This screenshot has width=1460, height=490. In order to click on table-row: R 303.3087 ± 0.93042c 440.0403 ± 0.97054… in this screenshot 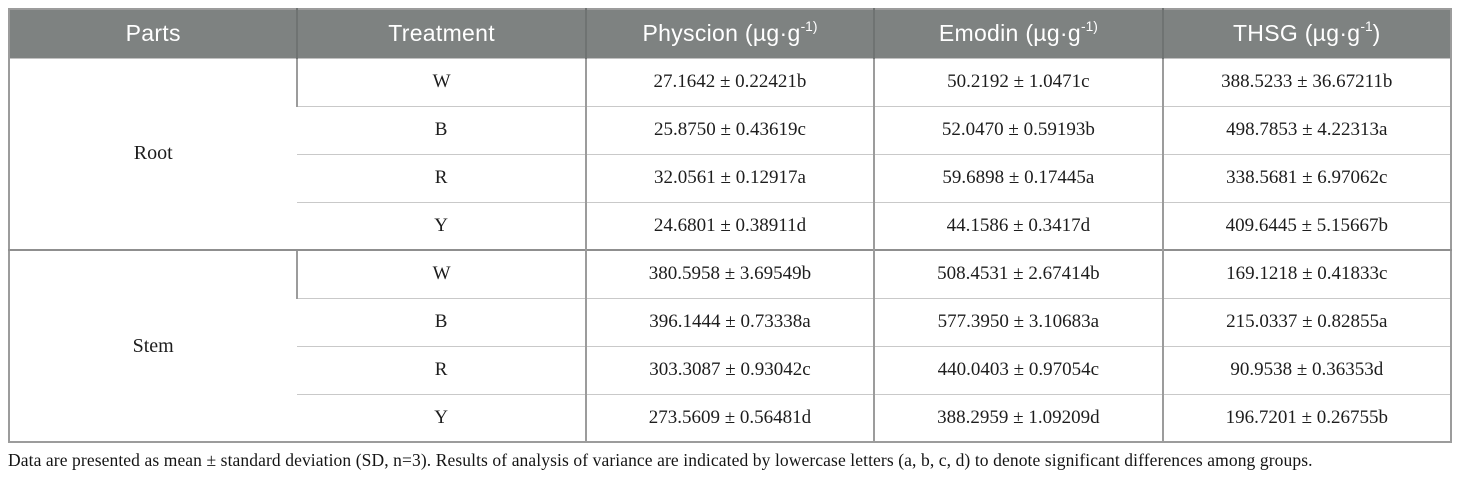, I will do `click(730, 369)`.